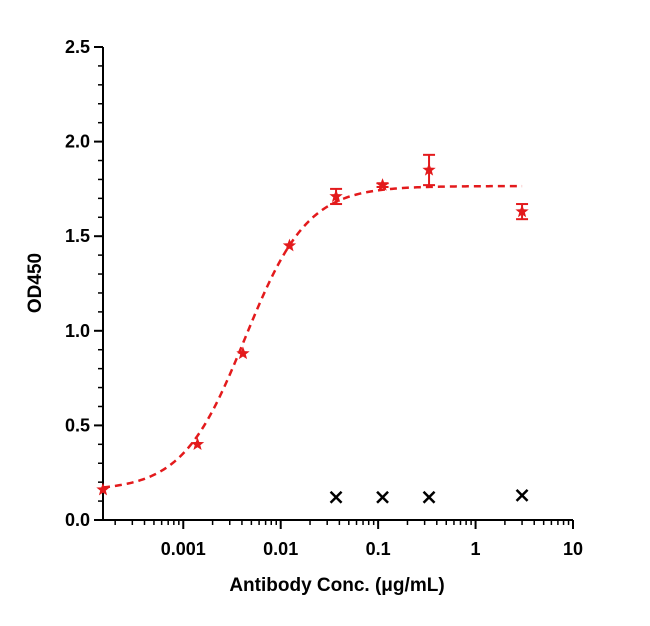 The width and height of the screenshot is (650, 626). Describe the element at coordinates (77, 425) in the screenshot. I see `y-tick-label: 0.5` at that location.